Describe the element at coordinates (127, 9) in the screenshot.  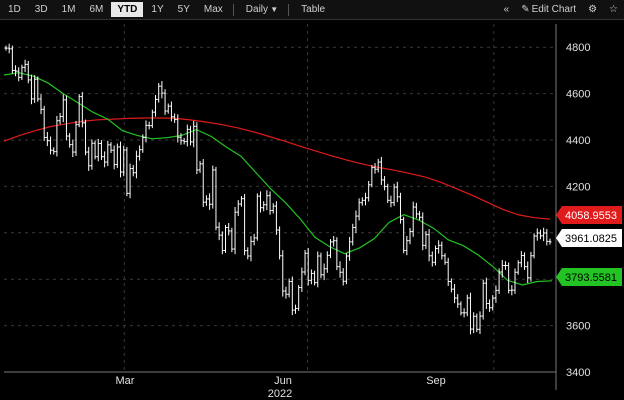
I see `period-ytd-button: YTD` at that location.